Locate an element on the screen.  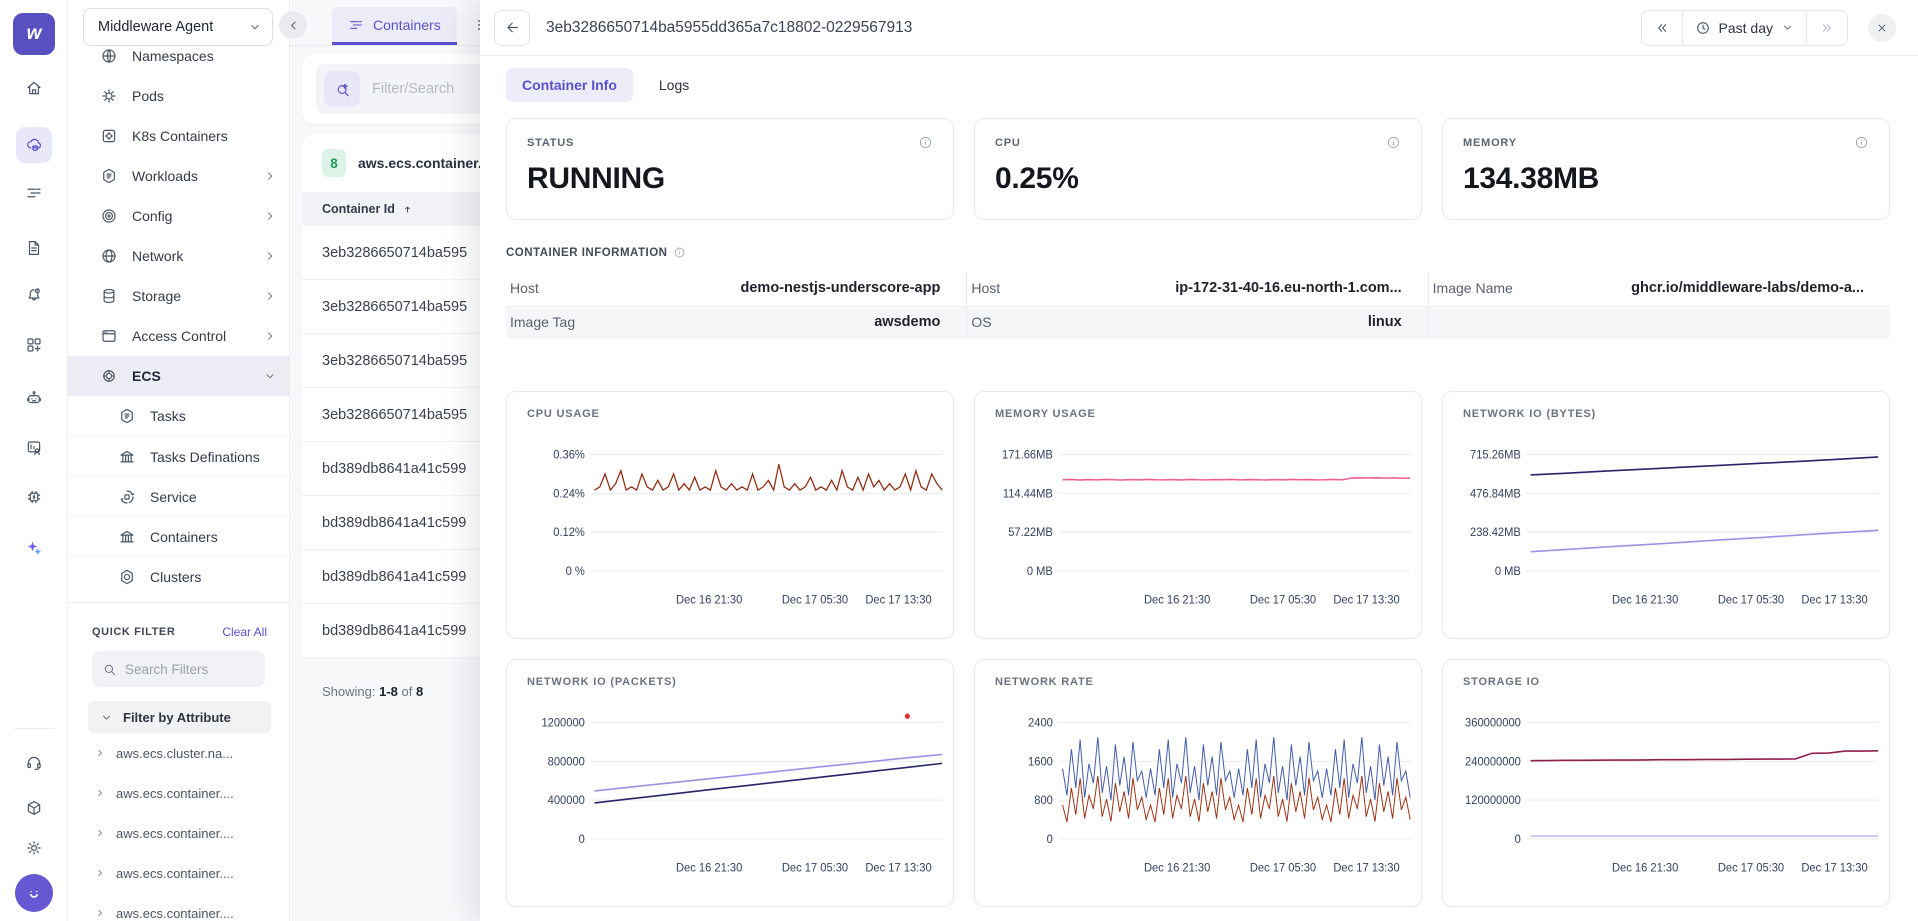
svg-text: Dec 16 21:30 is located at coordinates (709, 600).